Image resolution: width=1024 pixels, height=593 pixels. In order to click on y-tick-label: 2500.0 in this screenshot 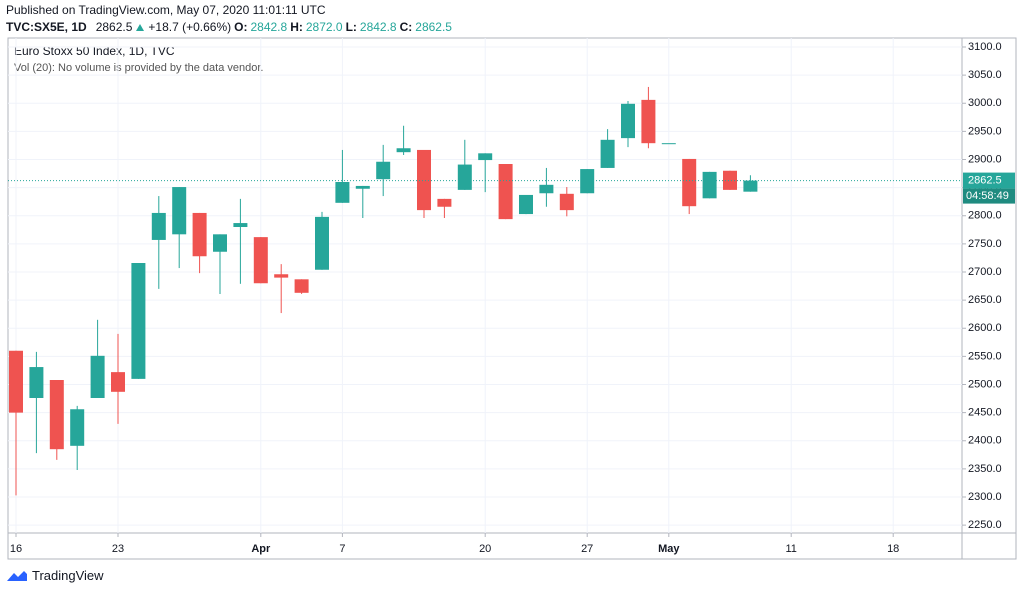, I will do `click(985, 384)`.